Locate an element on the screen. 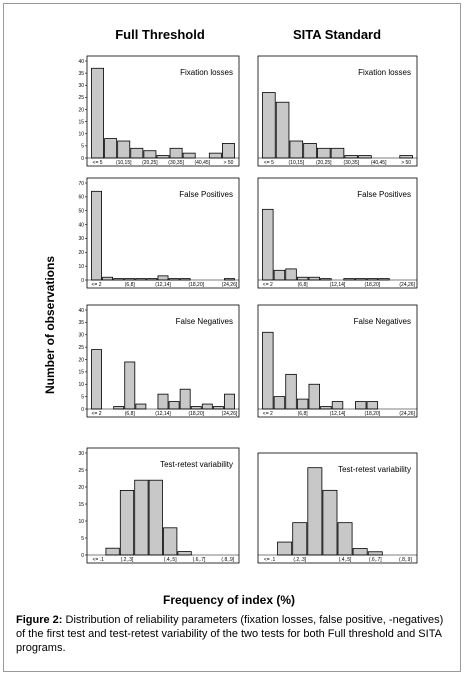 Image resolution: width=464 pixels, height=675 pixels. column-title-full-threshold: Full Threshold is located at coordinates (160, 34).